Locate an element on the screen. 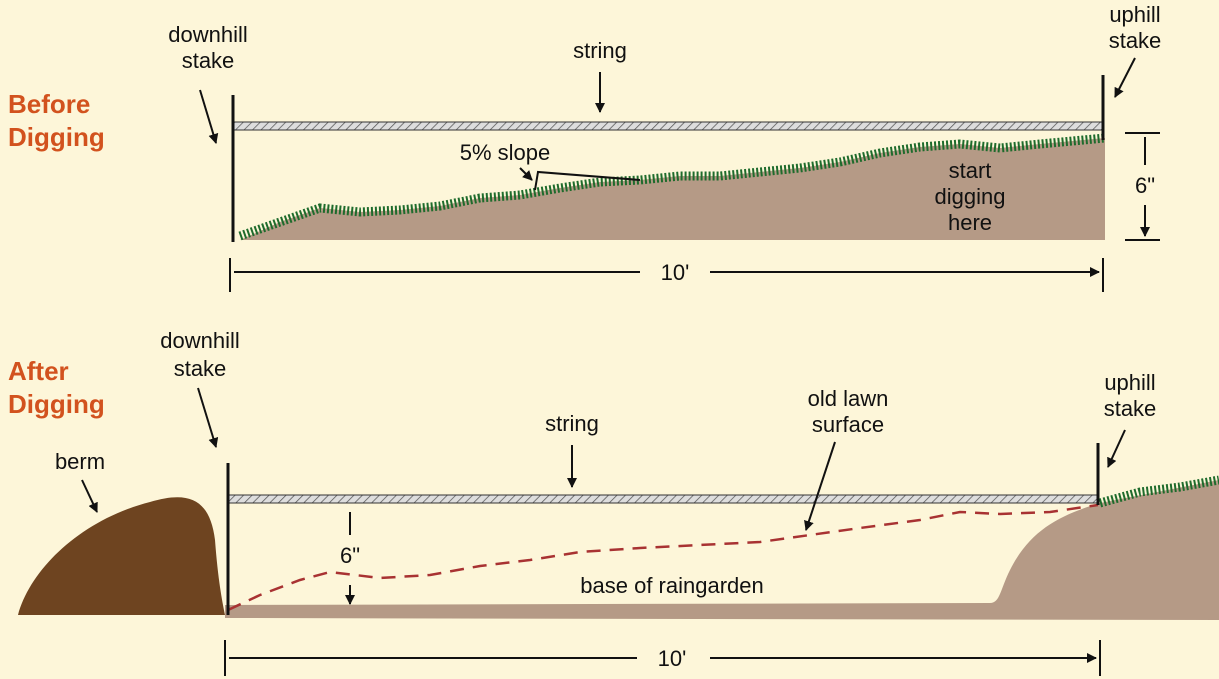 This screenshot has width=1219, height=679. label: here is located at coordinates (970, 222).